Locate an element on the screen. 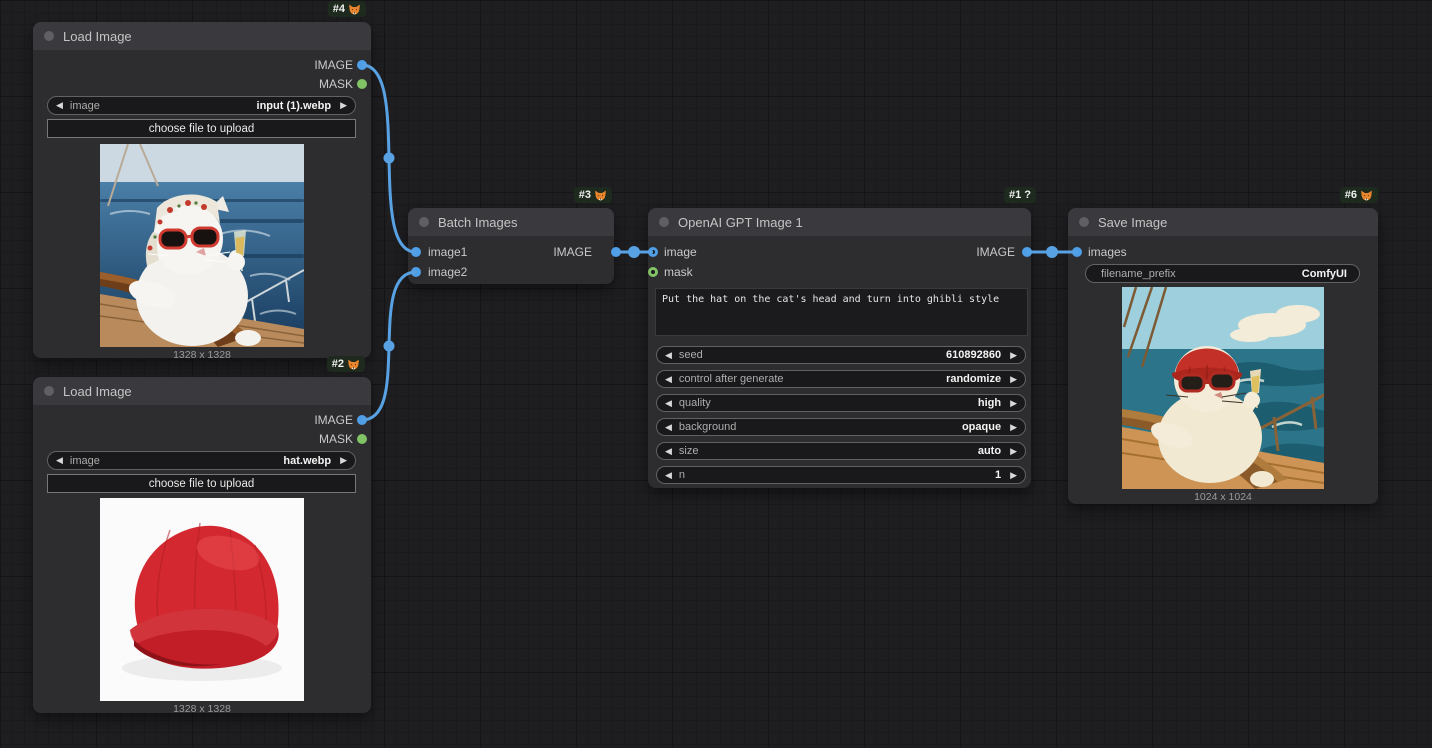  node-title: Batch Images is located at coordinates (478, 222).